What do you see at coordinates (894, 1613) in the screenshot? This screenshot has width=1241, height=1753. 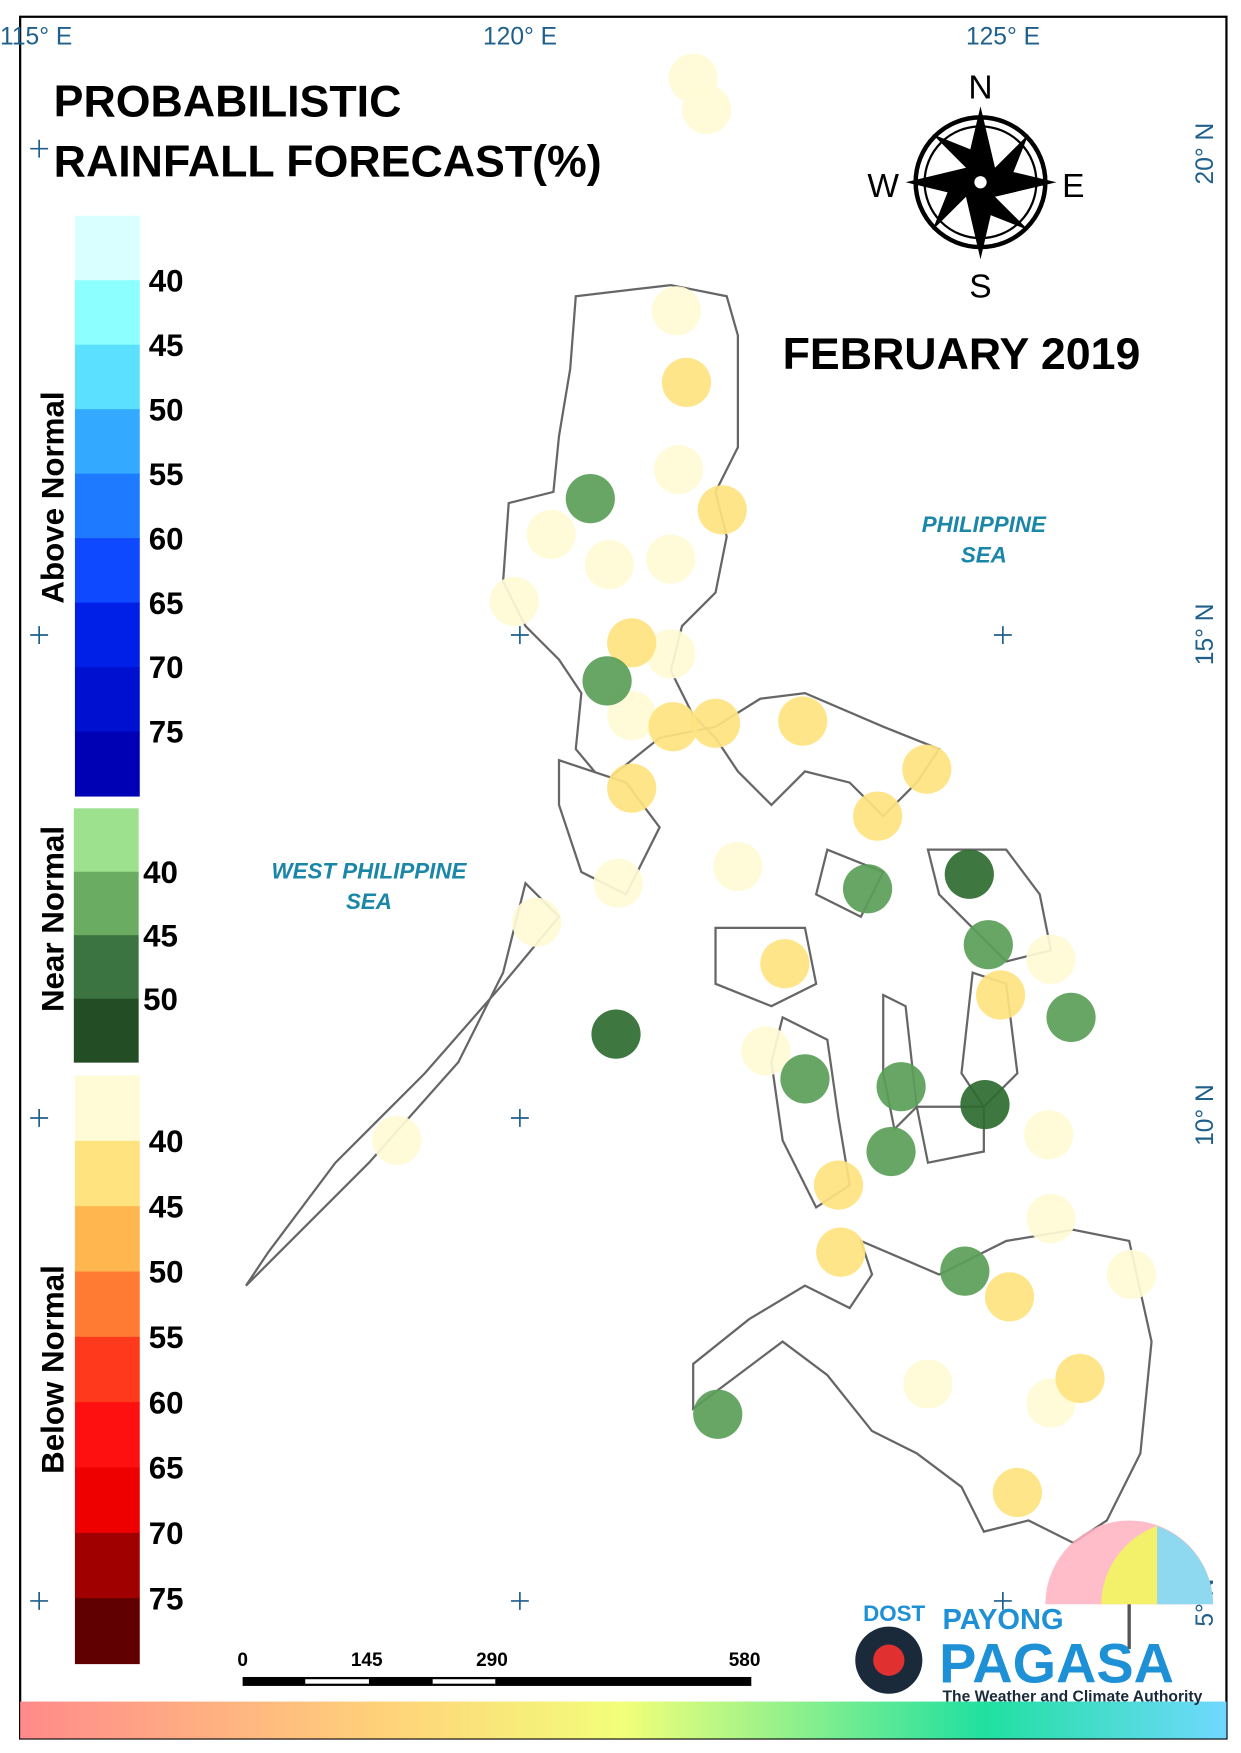 I see `logo-agency: DOST` at bounding box center [894, 1613].